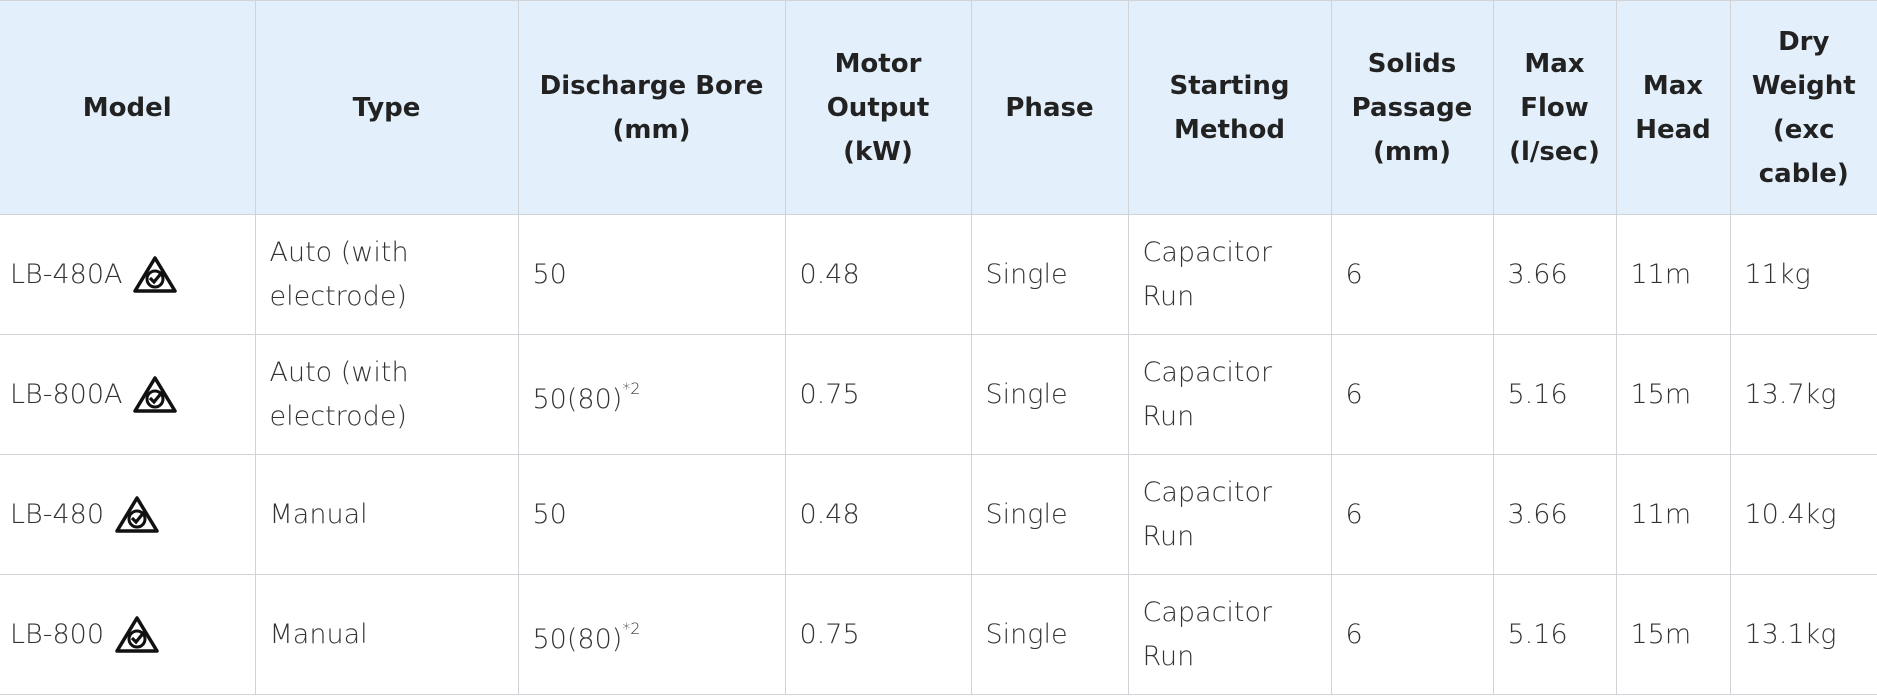  What do you see at coordinates (1790, 514) in the screenshot?
I see `cell-text: 10.4kg` at bounding box center [1790, 514].